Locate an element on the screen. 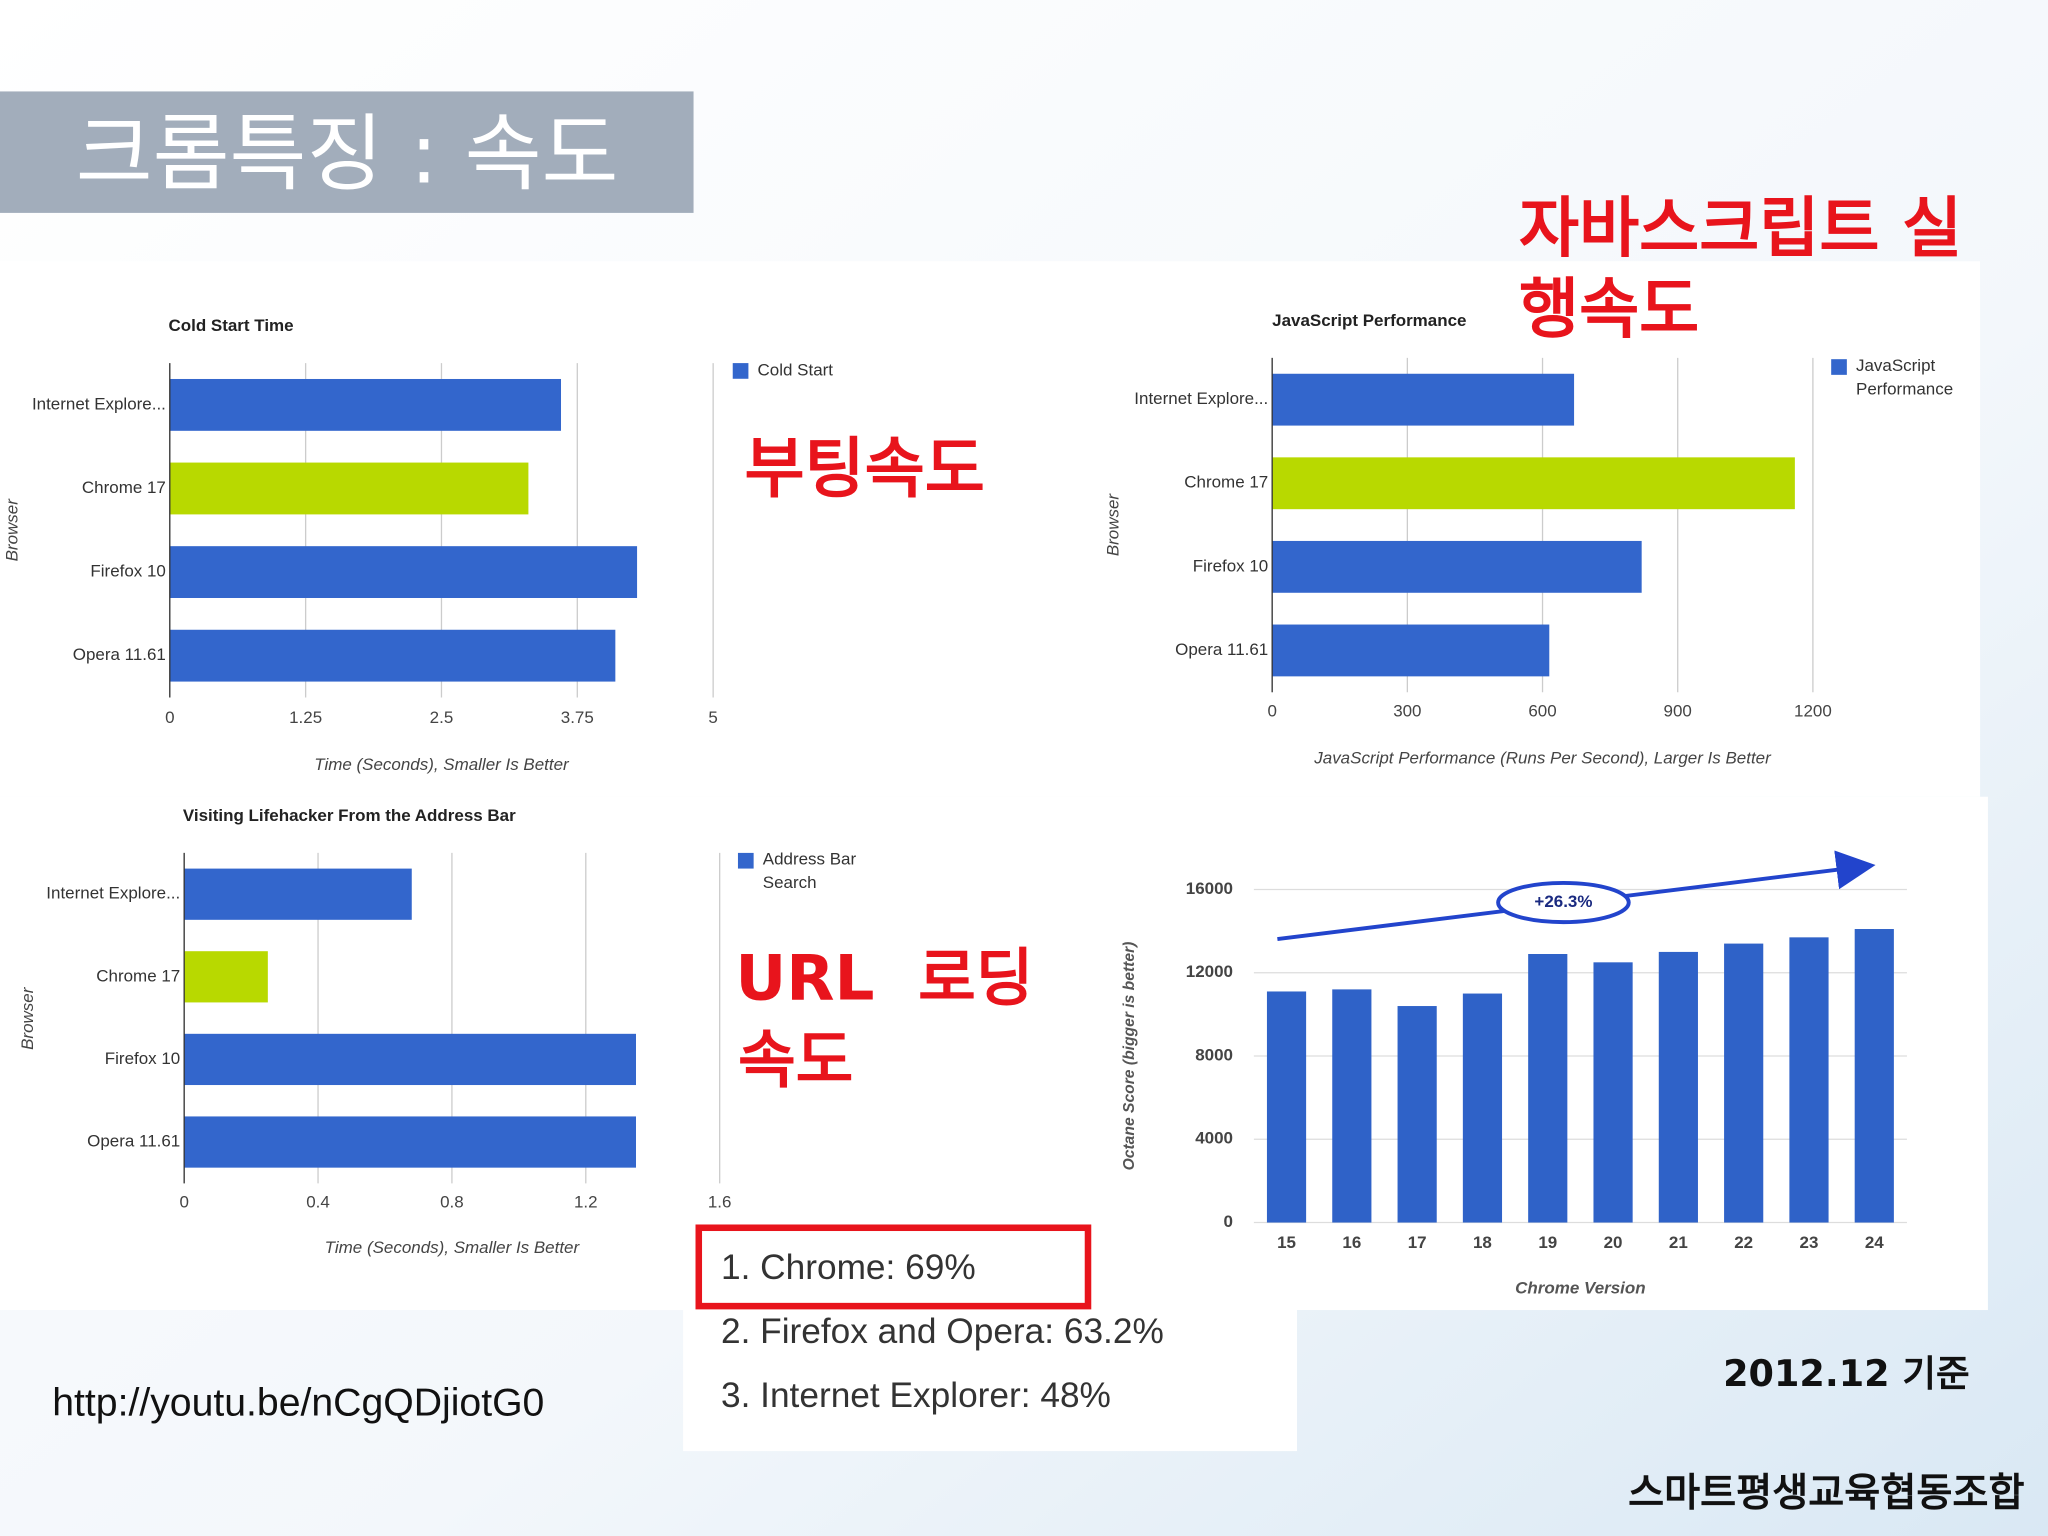 The image size is (2048, 1536). x-tick-label: 24 is located at coordinates (1874, 1242).